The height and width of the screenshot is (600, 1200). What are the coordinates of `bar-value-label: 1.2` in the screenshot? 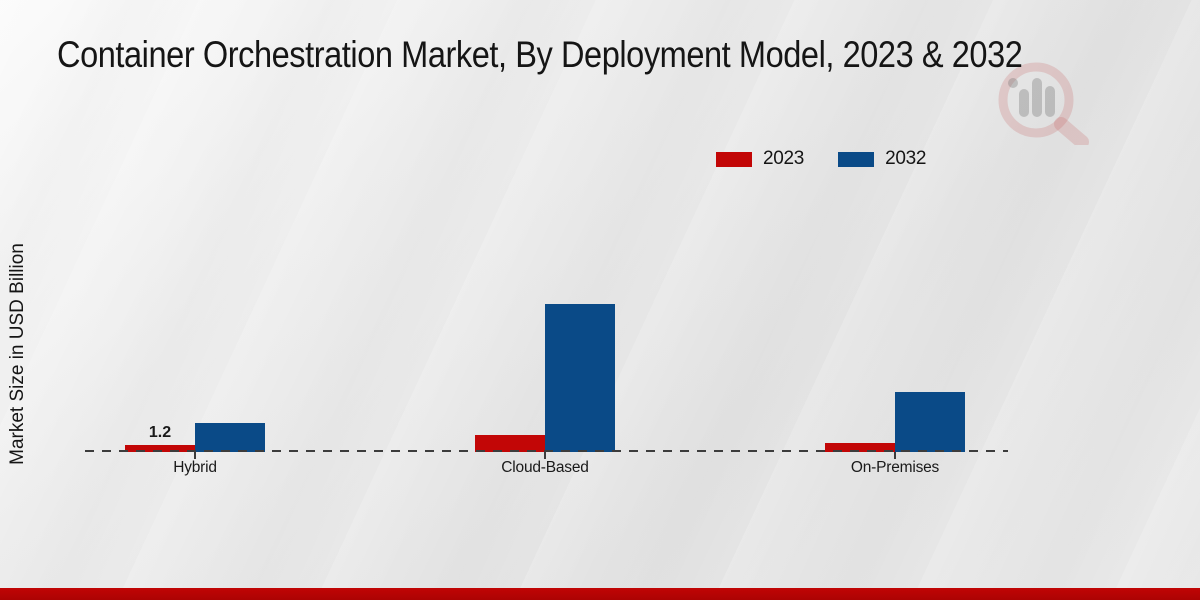 It's located at (160, 432).